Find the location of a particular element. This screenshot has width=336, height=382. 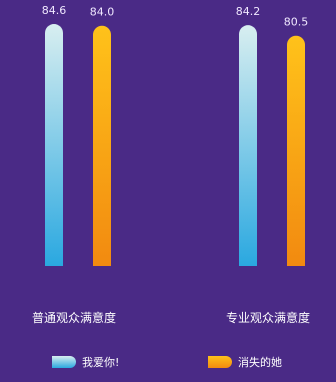

legend-label-0: 我爱你! is located at coordinates (100, 362).